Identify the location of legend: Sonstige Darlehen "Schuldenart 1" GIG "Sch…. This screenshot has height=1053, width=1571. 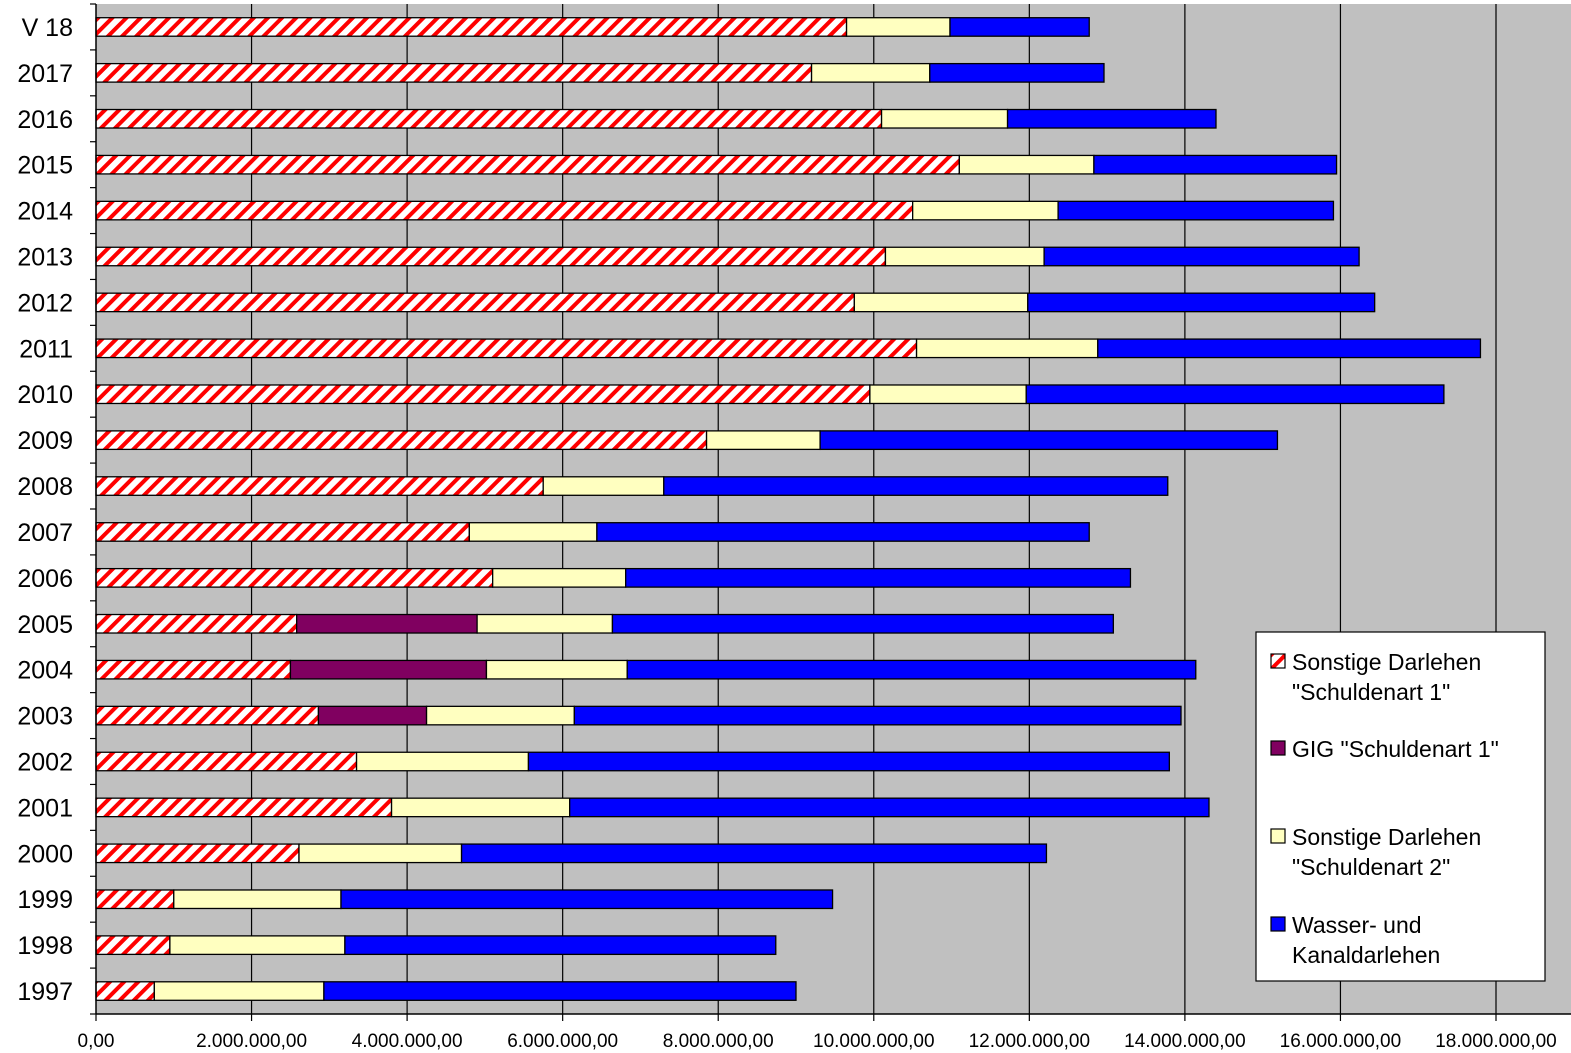
(1400, 806).